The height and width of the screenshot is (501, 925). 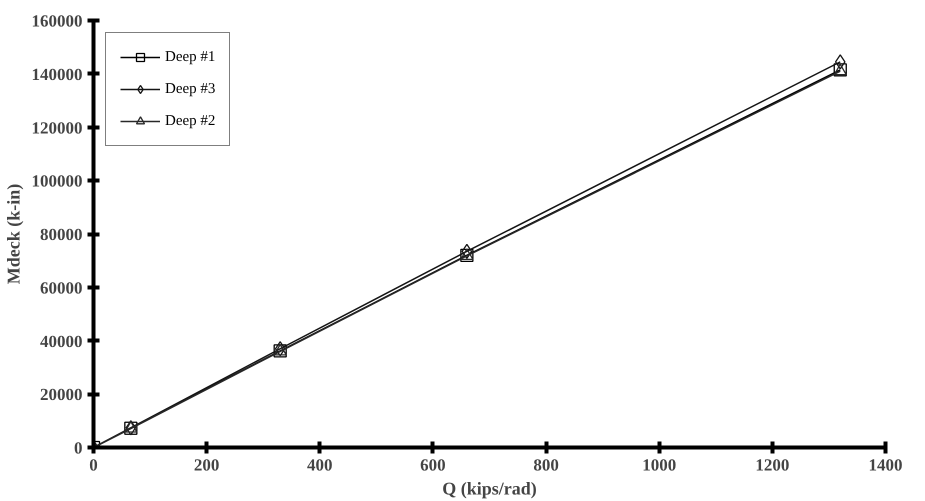 I want to click on x-tick-label: 0, so click(x=93, y=465).